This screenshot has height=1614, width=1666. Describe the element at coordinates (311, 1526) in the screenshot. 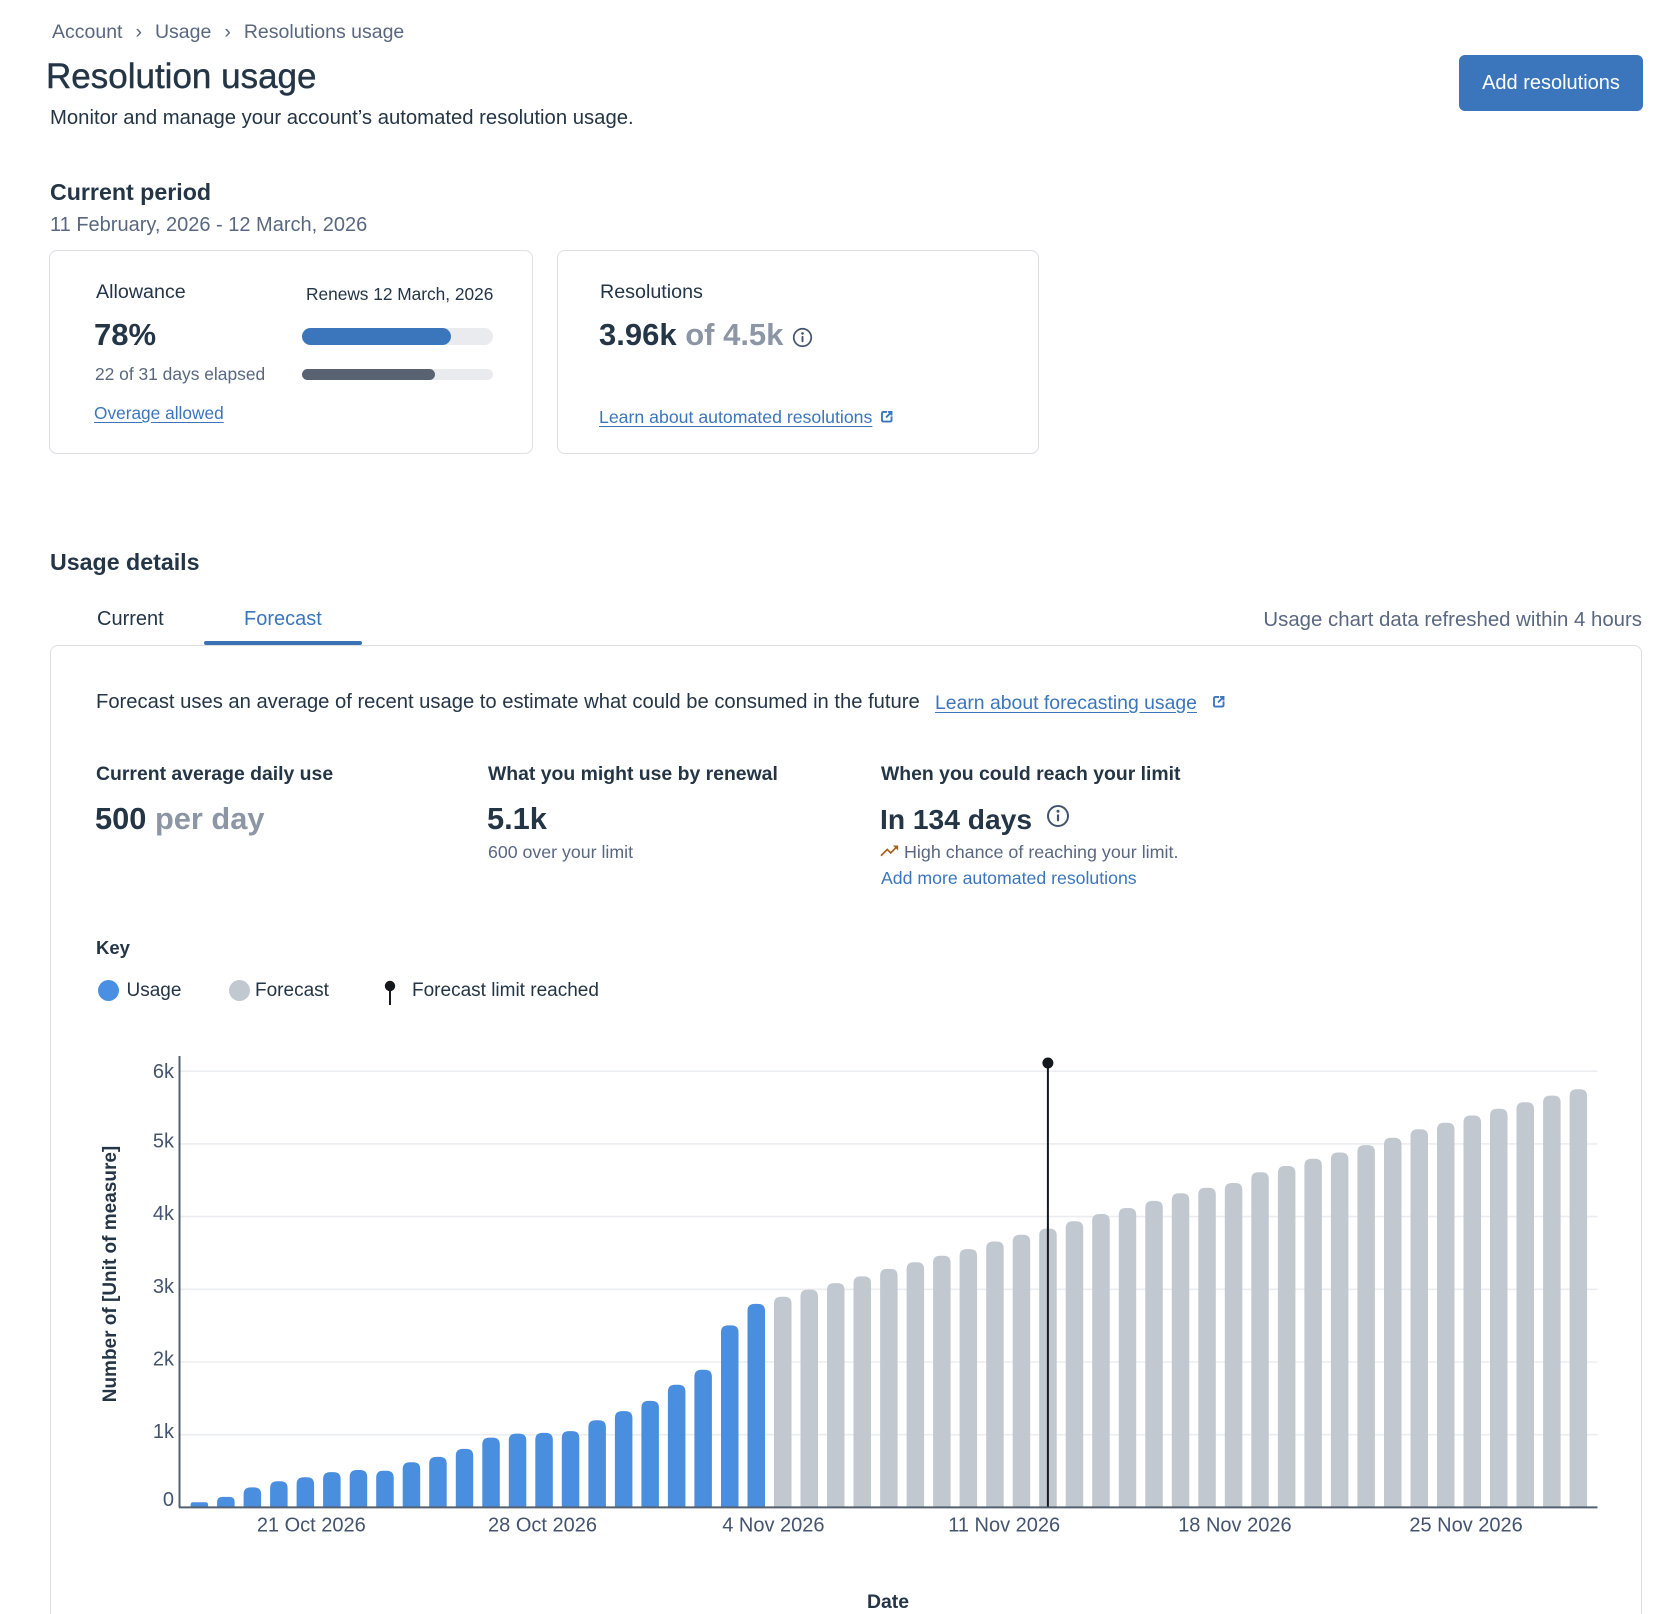

I see `svg-text: 21 Oct 2026` at that location.